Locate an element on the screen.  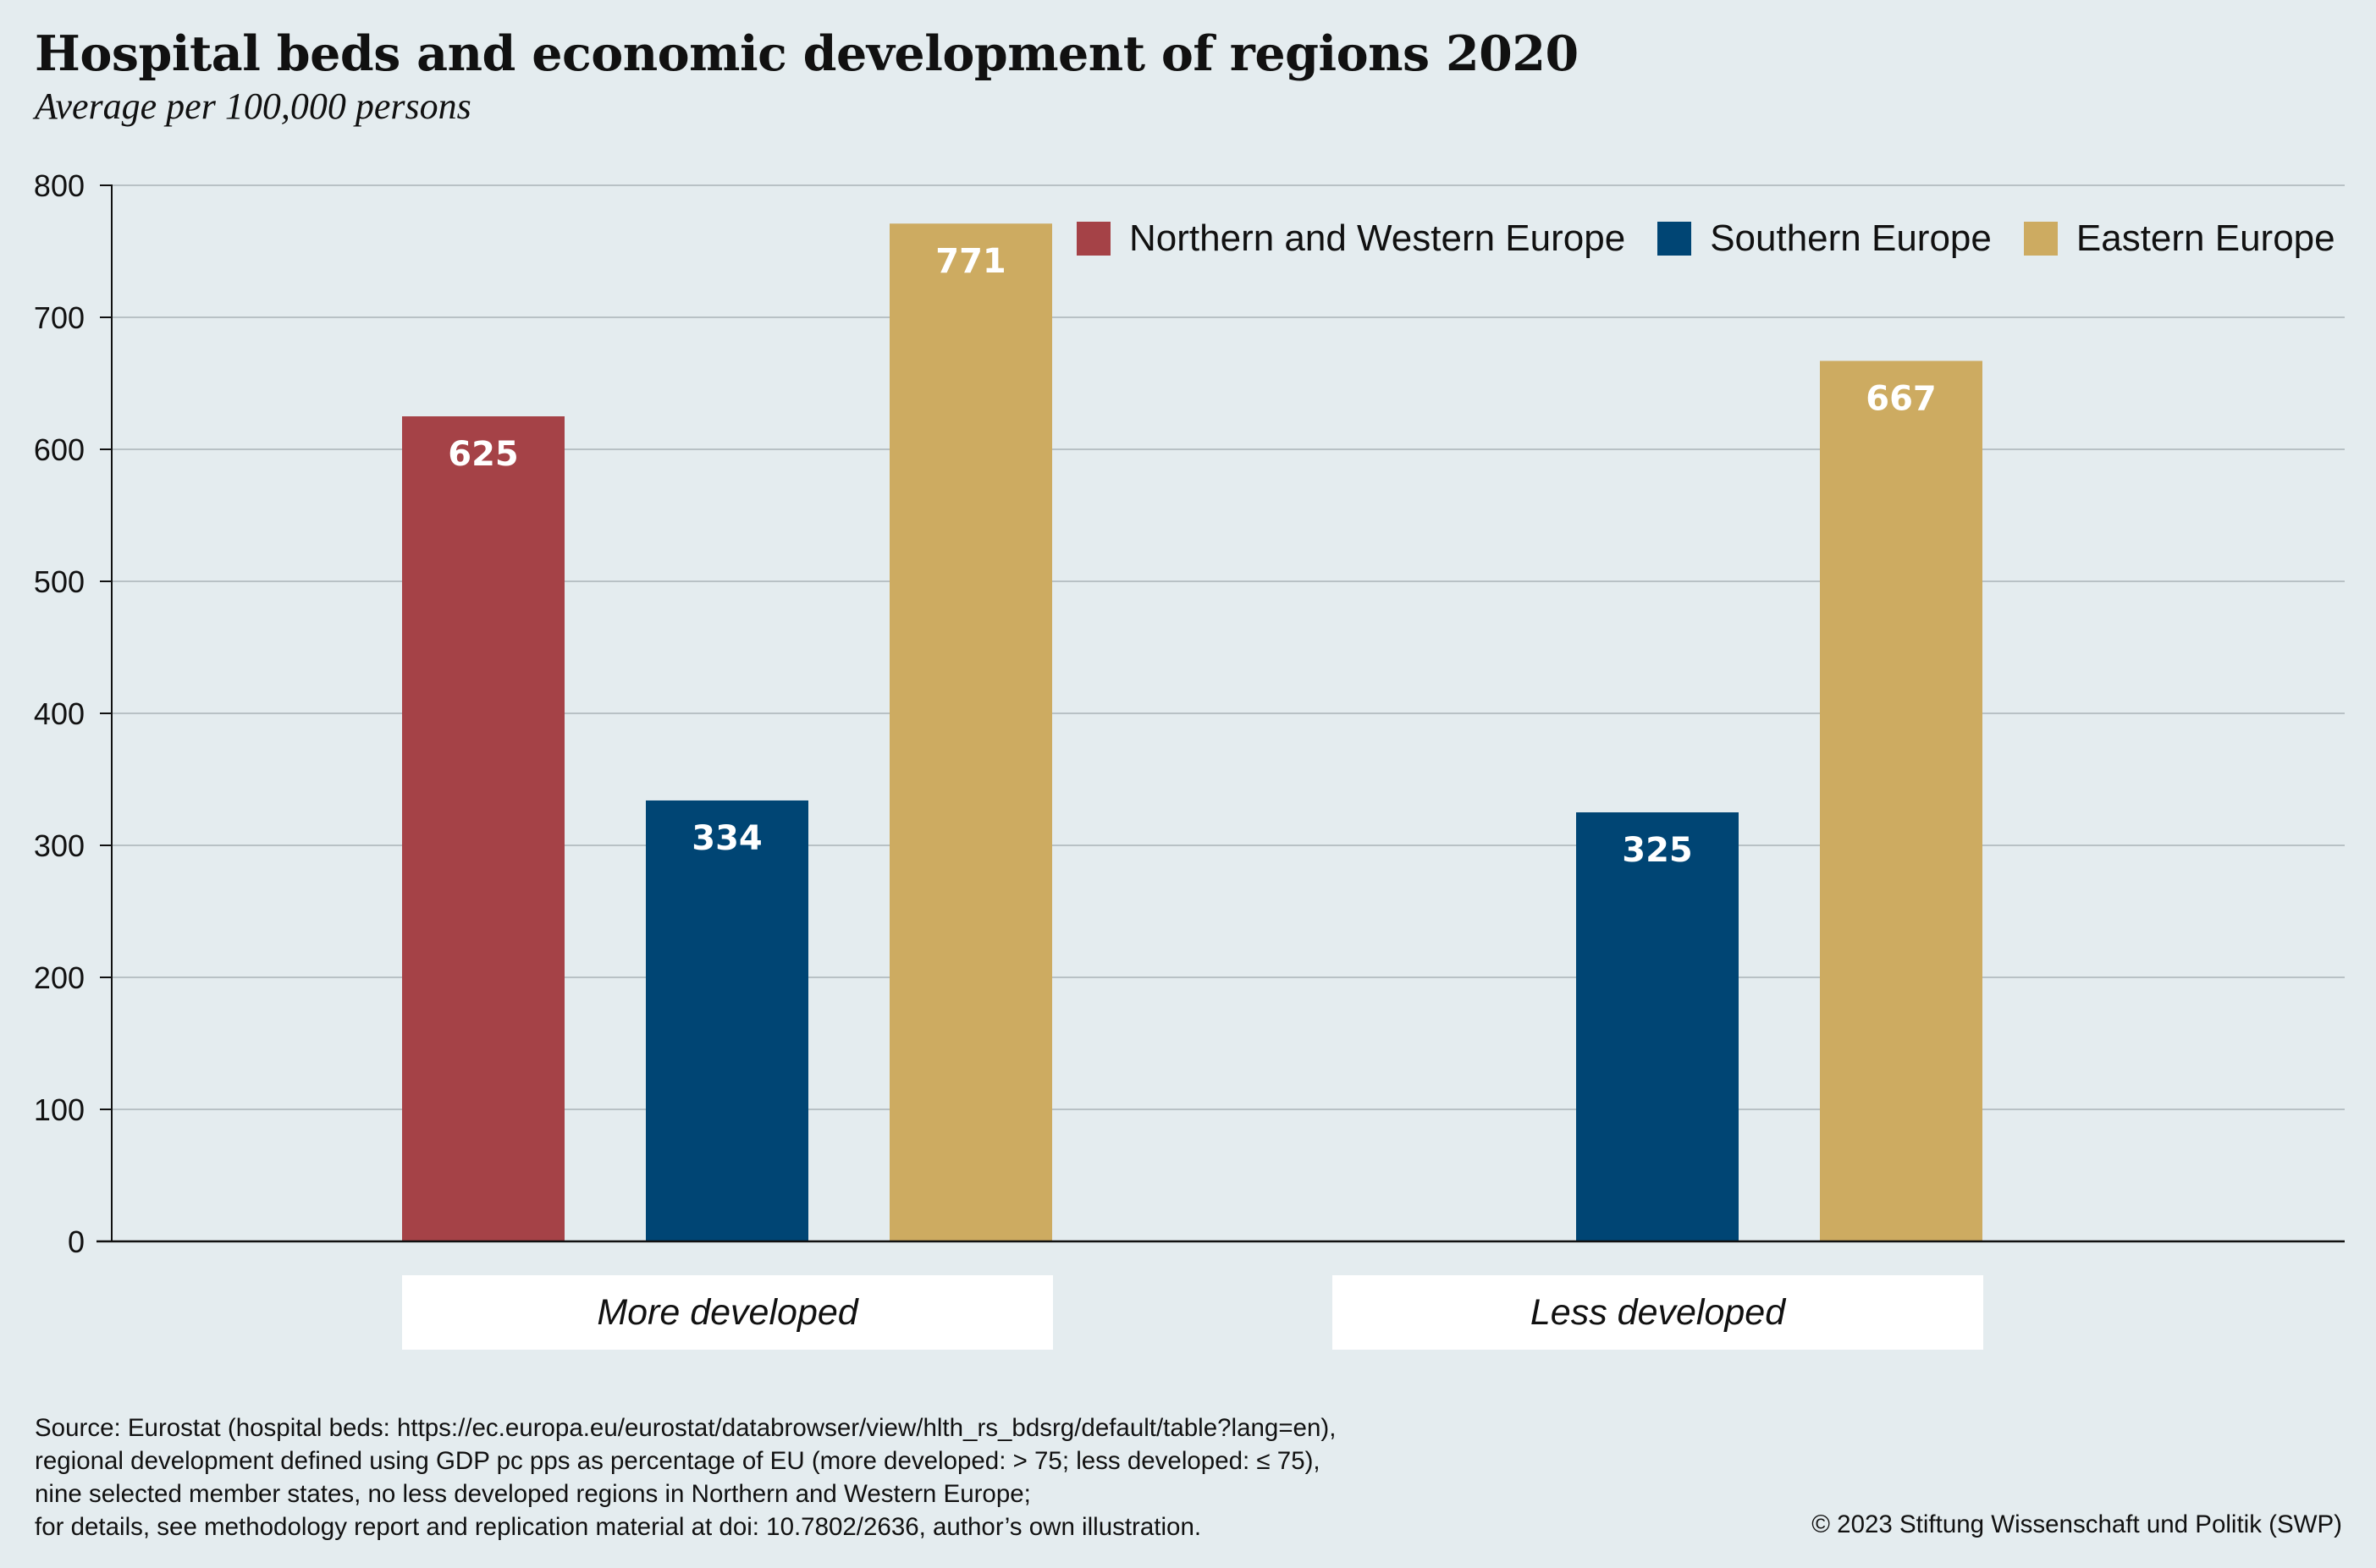
legend-item-eastern: Eastern Europe is located at coordinates (2179, 238).